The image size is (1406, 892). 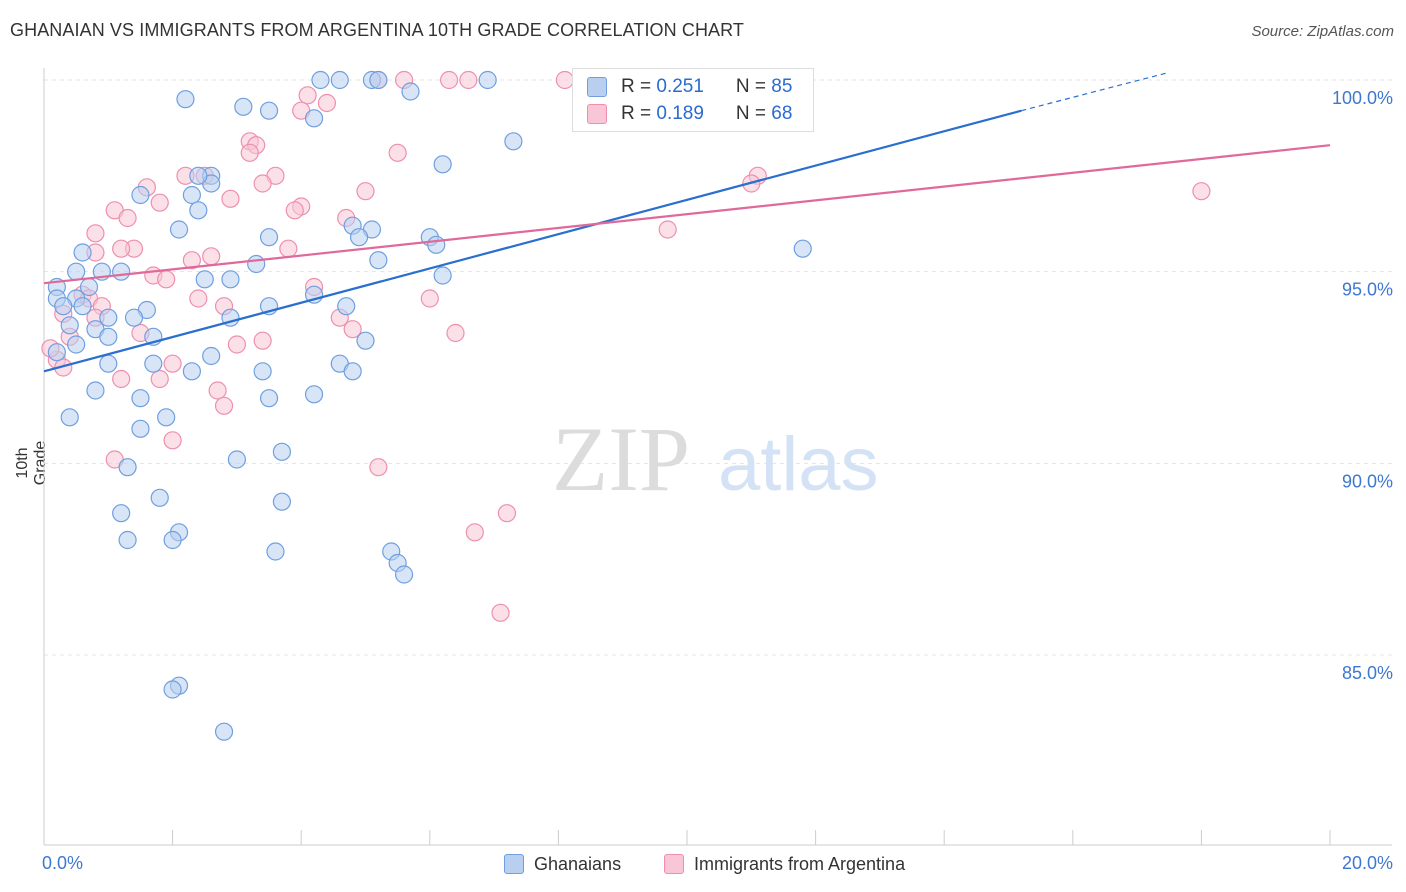 What do you see at coordinates (753, 113) in the screenshot?
I see `n-label: N =` at bounding box center [753, 113].